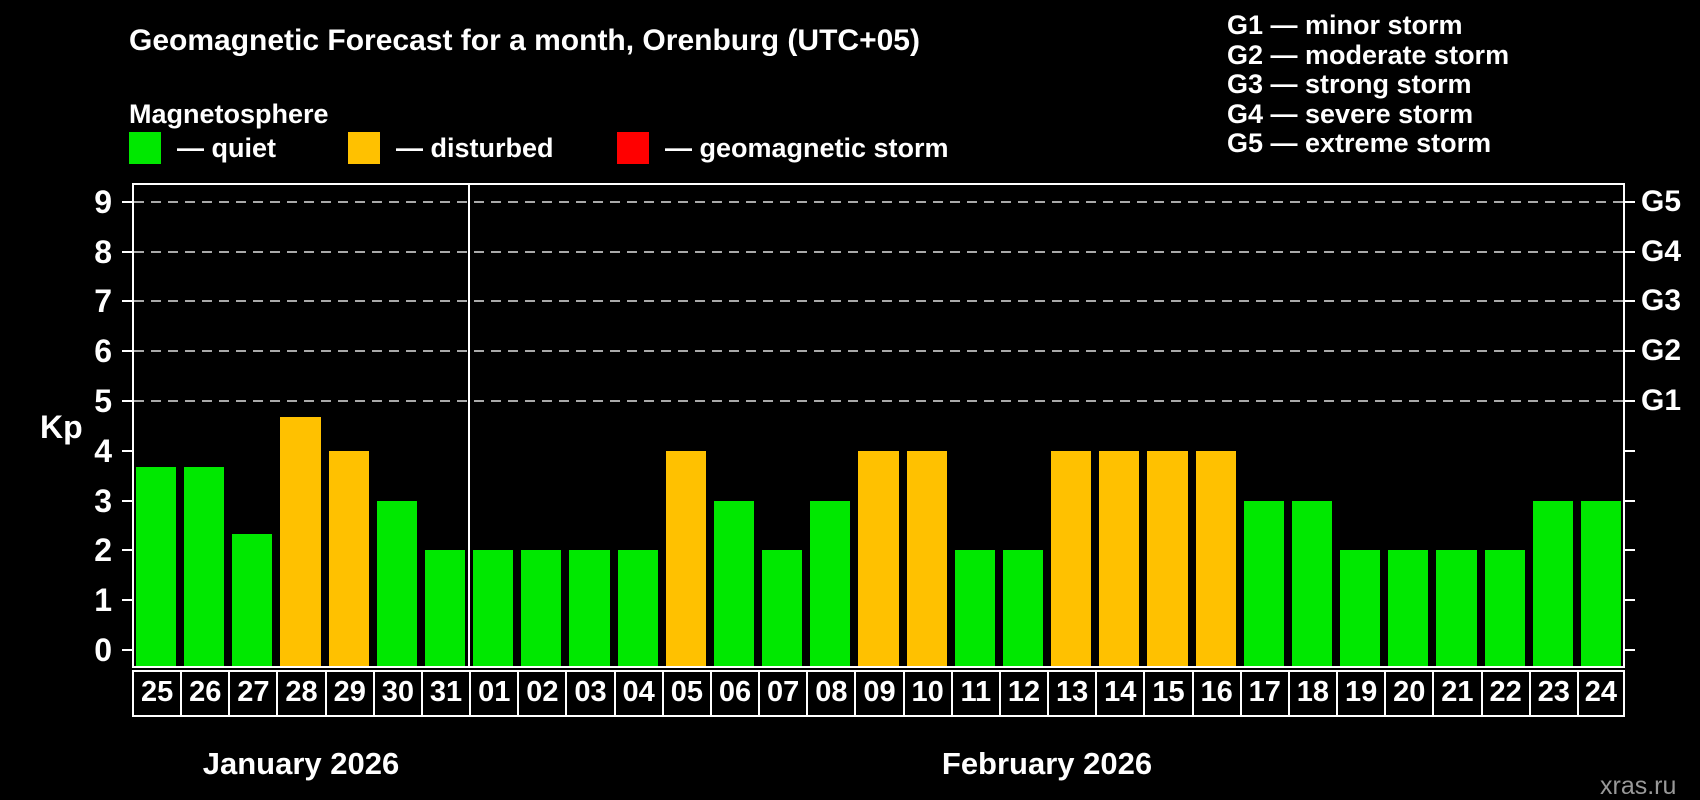 The height and width of the screenshot is (800, 1700). I want to click on g4-legend-line: G4 — severe storm, so click(1350, 113).